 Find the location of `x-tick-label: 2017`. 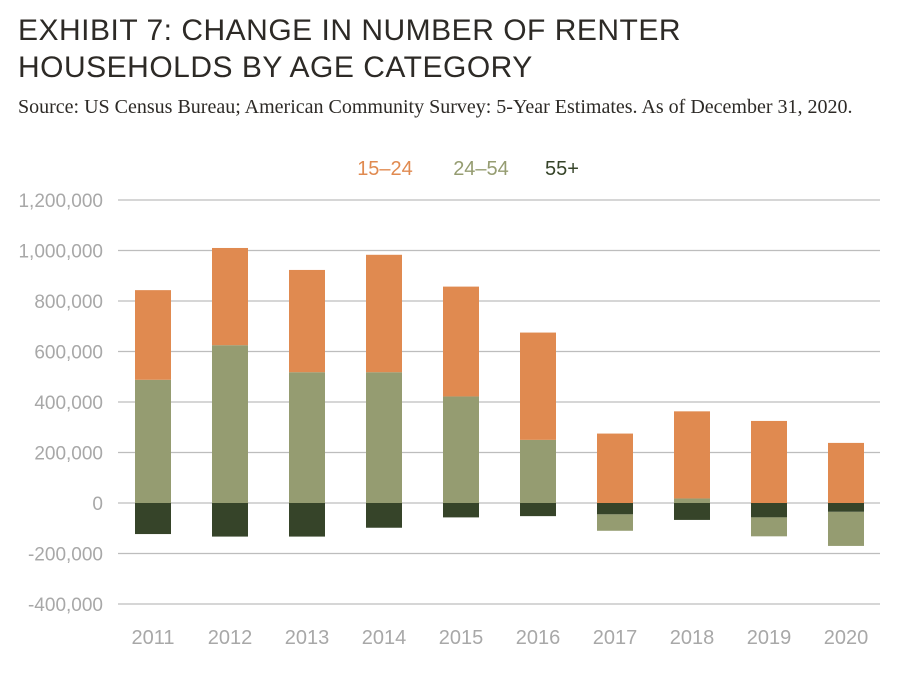

x-tick-label: 2017 is located at coordinates (615, 638).